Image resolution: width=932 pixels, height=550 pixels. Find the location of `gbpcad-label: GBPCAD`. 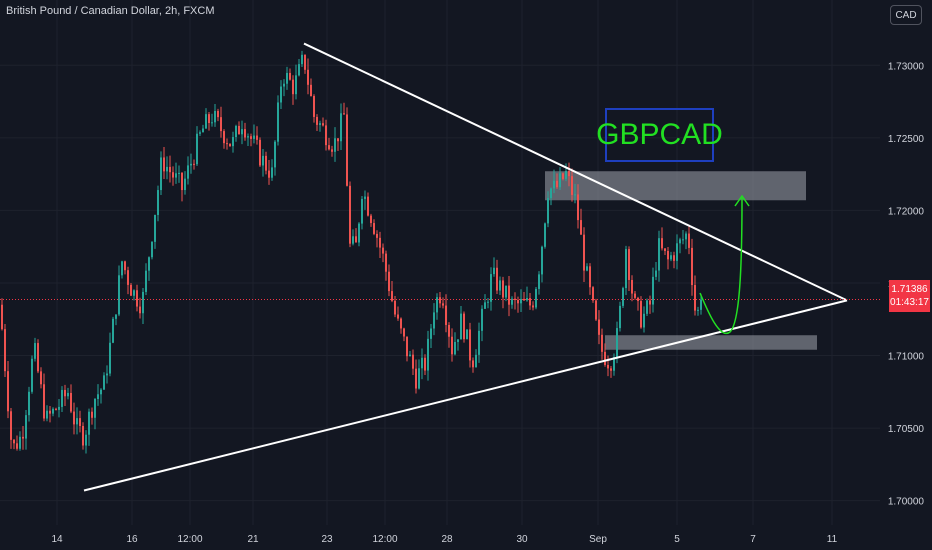

gbpcad-label: GBPCAD is located at coordinates (659, 135).